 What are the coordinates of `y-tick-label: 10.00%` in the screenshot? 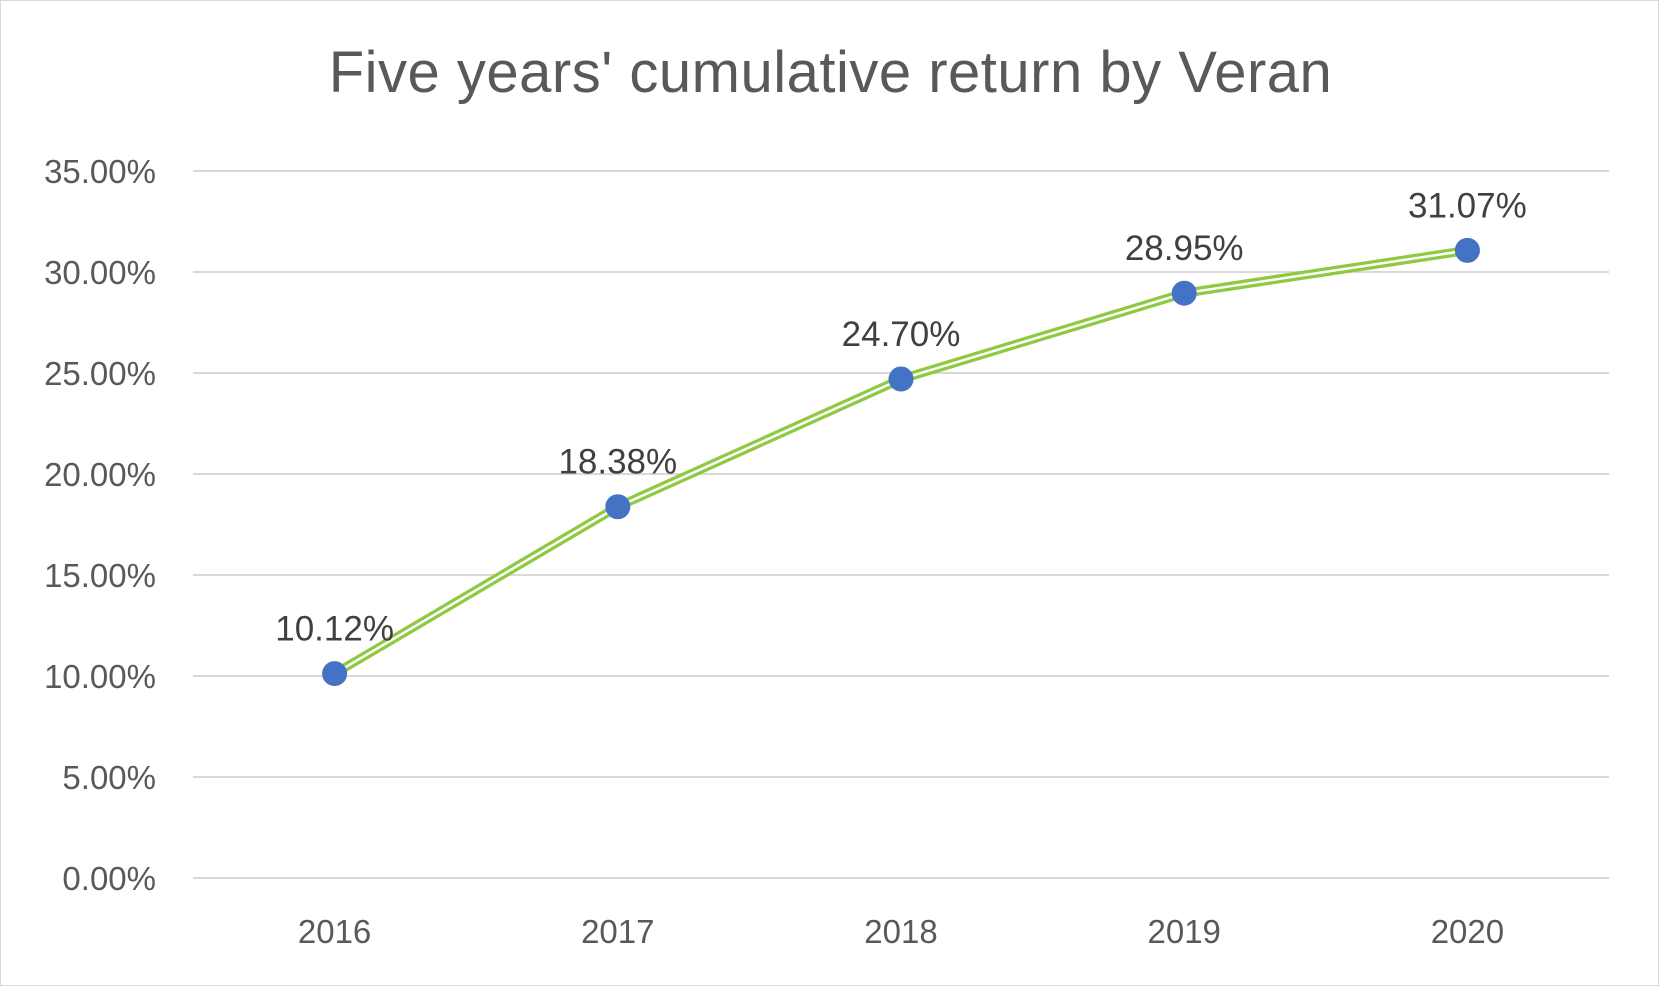 It's located at (100, 676).